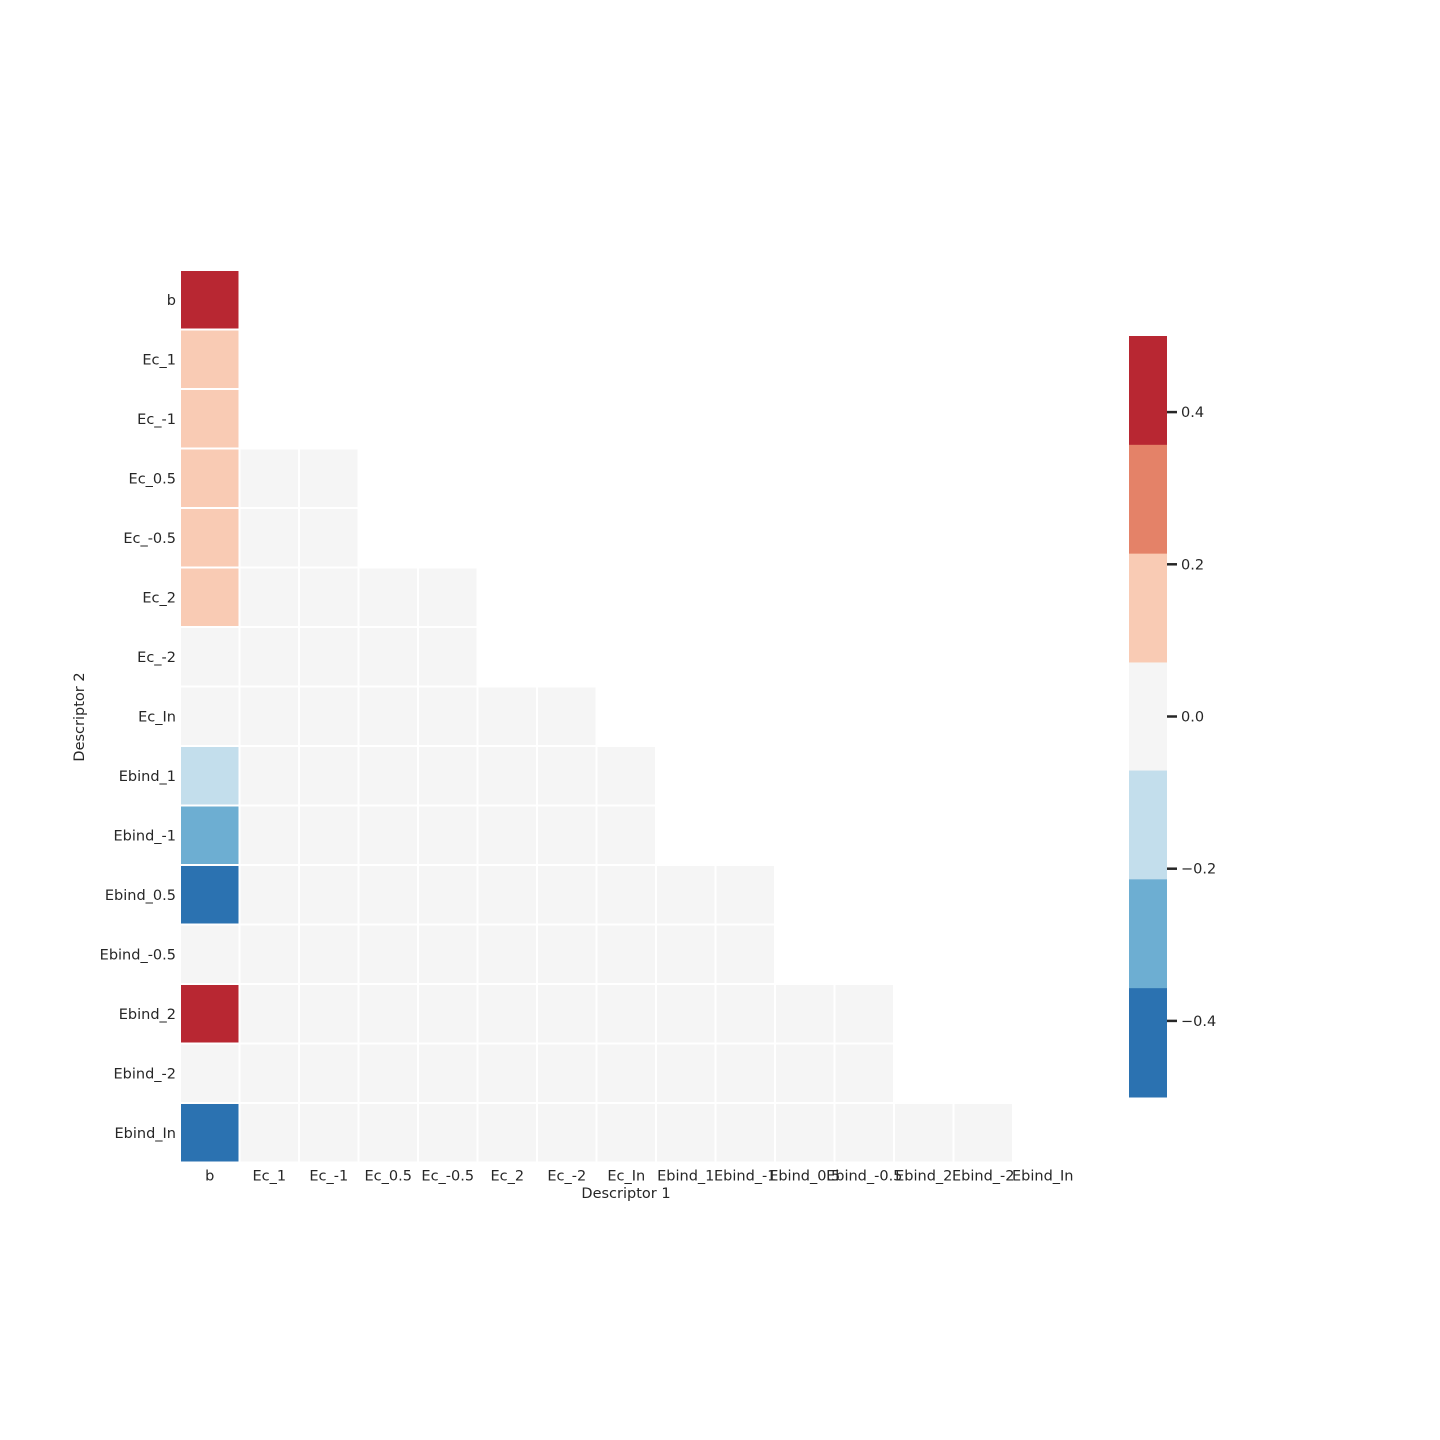 The height and width of the screenshot is (1440, 1440). I want to click on x-tick-label: Ec_2, so click(507, 1177).